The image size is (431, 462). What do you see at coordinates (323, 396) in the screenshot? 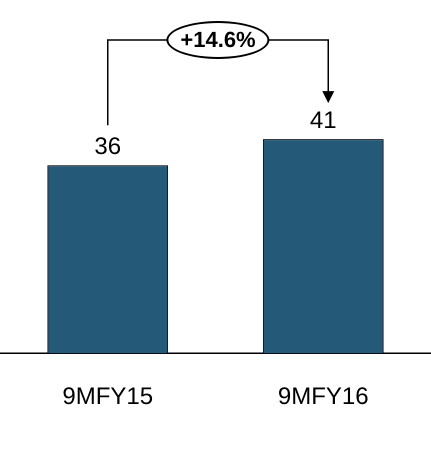
I see `x-tick-label: 9MFY16` at bounding box center [323, 396].